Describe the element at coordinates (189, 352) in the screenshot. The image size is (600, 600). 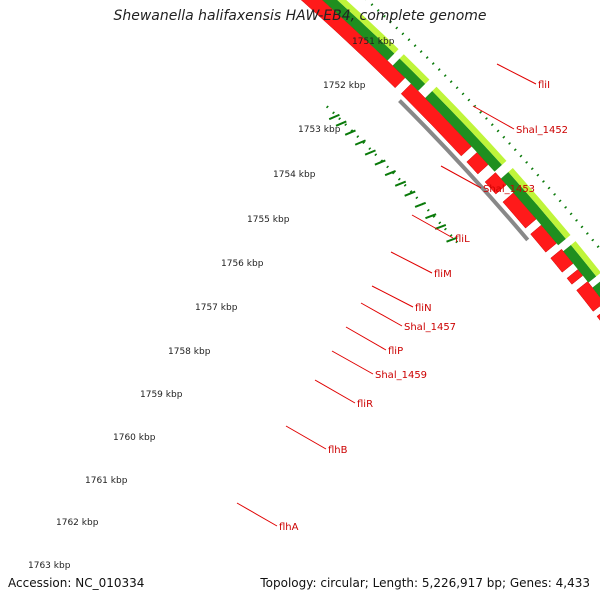
I see `ruler-tick-label: 1758 kbp` at that location.